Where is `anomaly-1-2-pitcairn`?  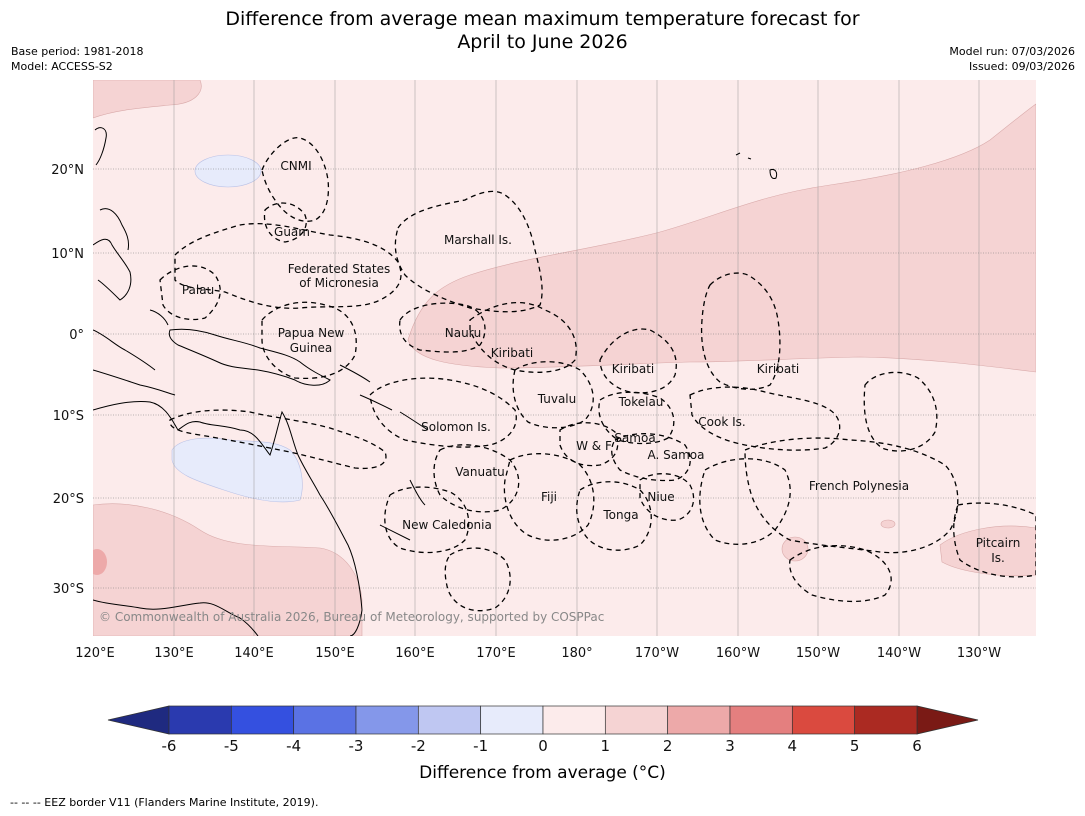 anomaly-1-2-pitcairn is located at coordinates (987, 551).